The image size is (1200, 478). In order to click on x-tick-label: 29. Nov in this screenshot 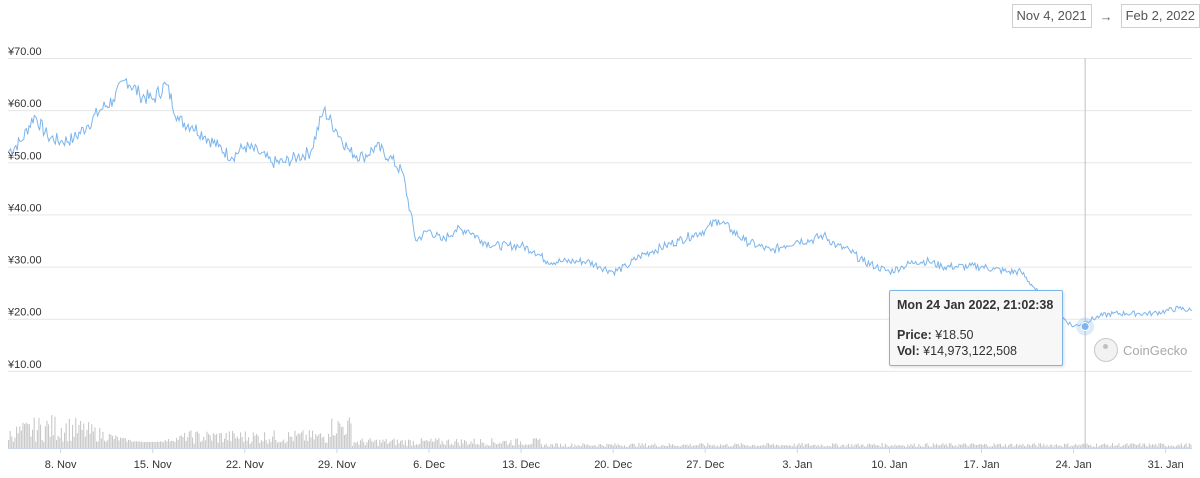, I will do `click(337, 465)`.